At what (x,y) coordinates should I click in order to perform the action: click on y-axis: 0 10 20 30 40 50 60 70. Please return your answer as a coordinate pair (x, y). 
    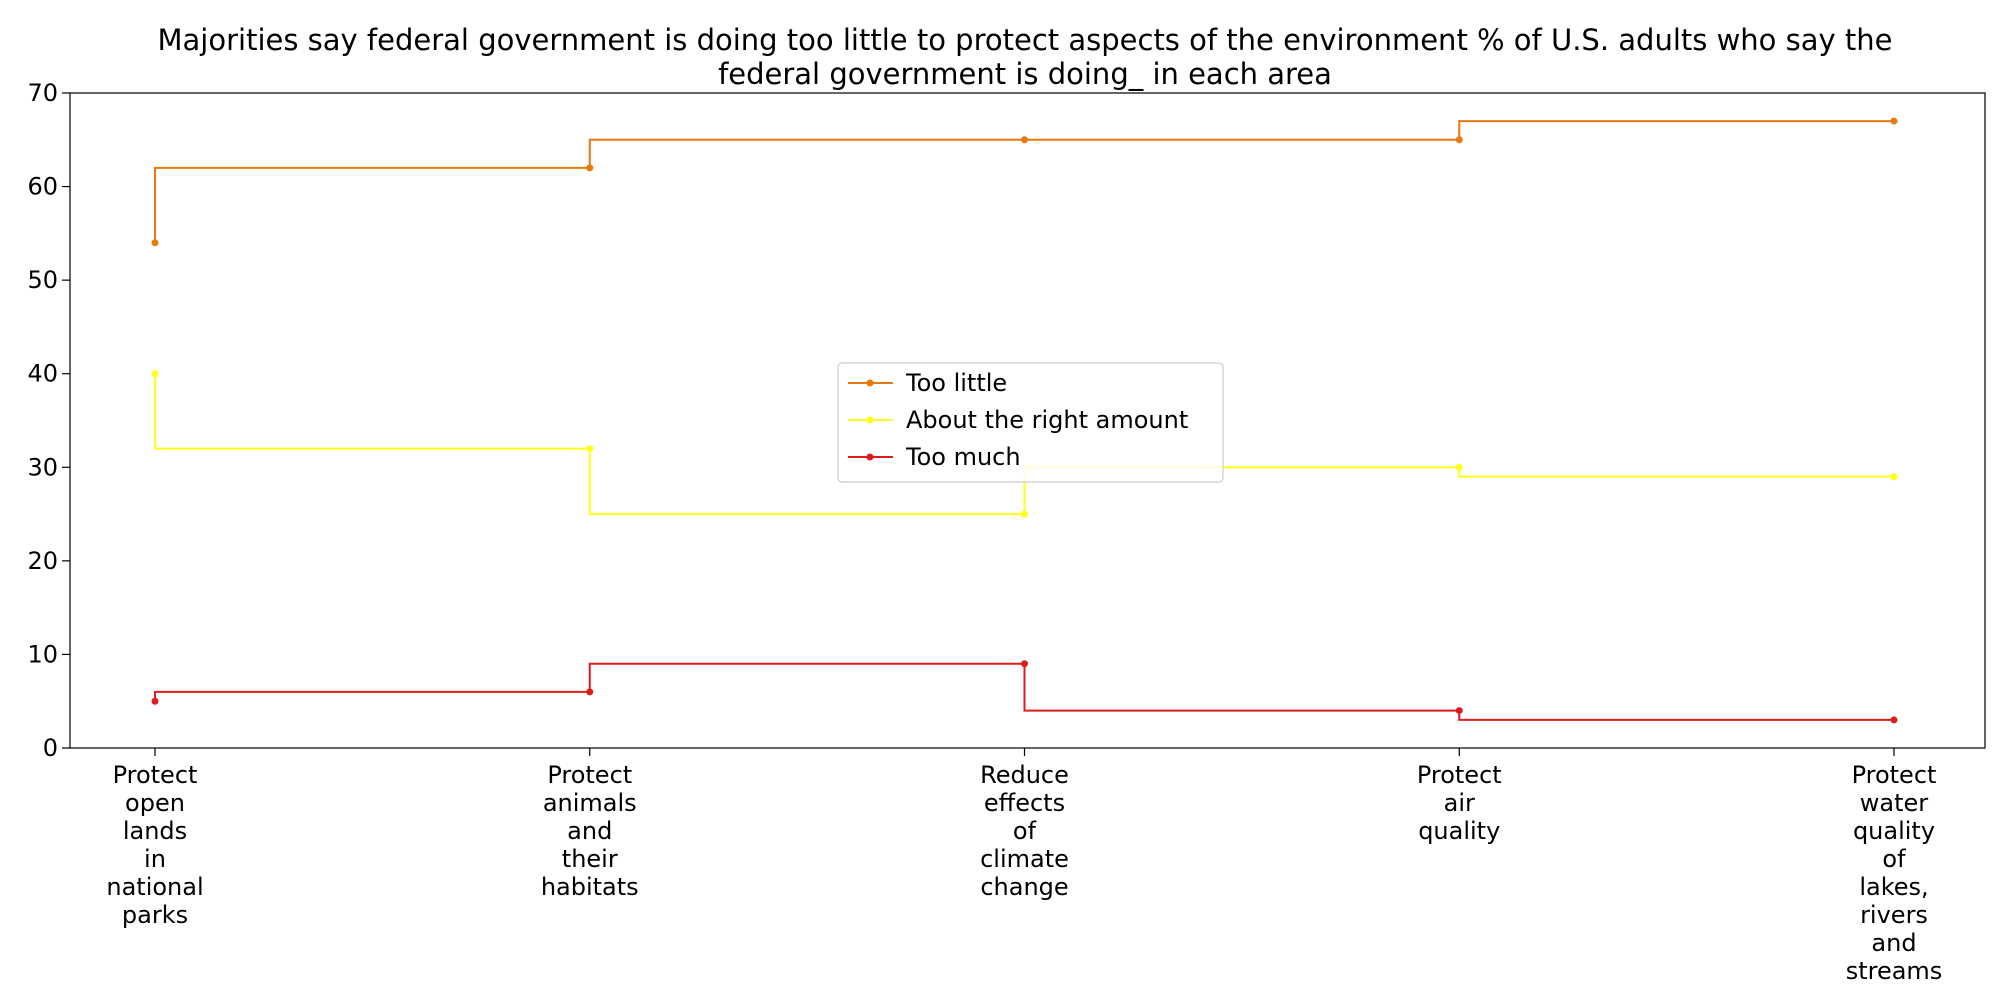
    Looking at the image, I should click on (48, 420).